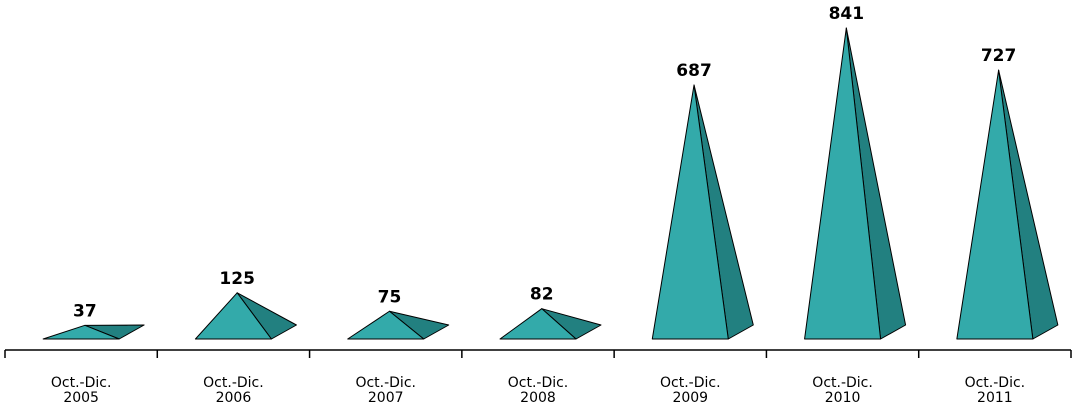 This screenshot has width=1076, height=416. Describe the element at coordinates (538, 353) in the screenshot. I see `x-axis` at that location.